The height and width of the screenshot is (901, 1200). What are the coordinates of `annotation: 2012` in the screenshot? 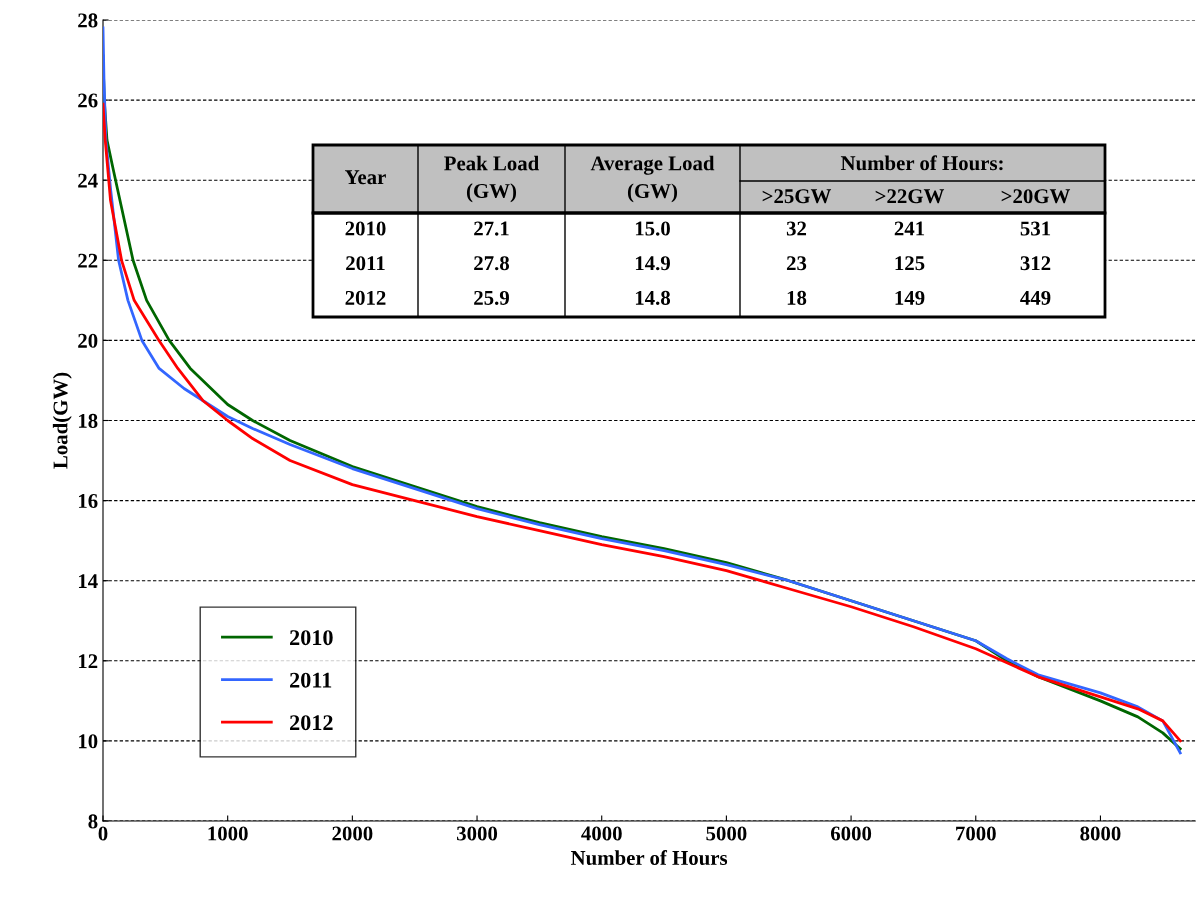 It's located at (365, 297).